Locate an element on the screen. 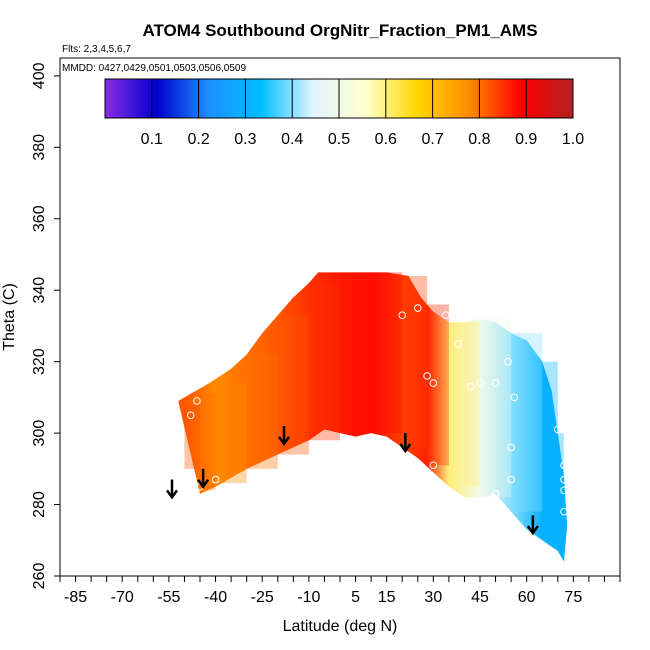  y-tick-label: 320 is located at coordinates (39, 361).